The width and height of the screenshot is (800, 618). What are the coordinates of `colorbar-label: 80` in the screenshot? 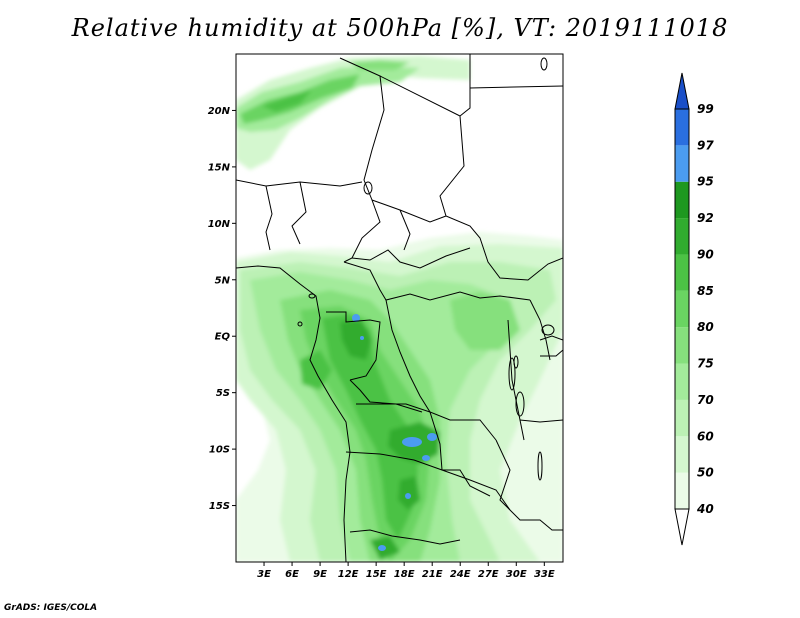 It's located at (705, 327).